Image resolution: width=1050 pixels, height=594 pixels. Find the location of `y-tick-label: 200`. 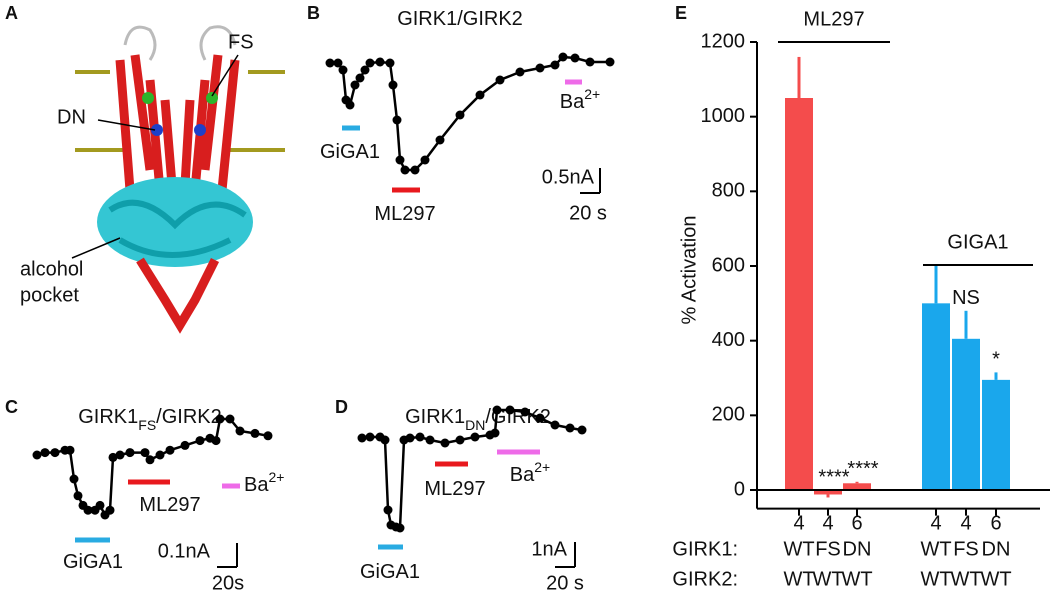

y-tick-label: 200 is located at coordinates (728, 415).